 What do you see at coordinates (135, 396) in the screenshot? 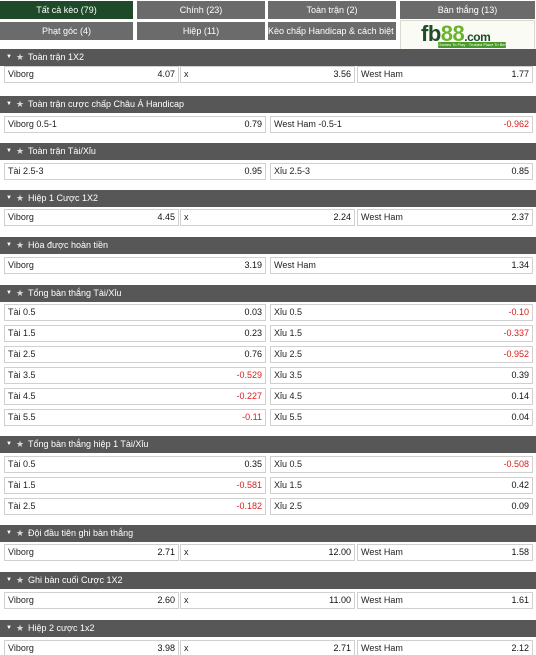
I see `odds-cell: Tài 4.5 -0.227` at bounding box center [135, 396].